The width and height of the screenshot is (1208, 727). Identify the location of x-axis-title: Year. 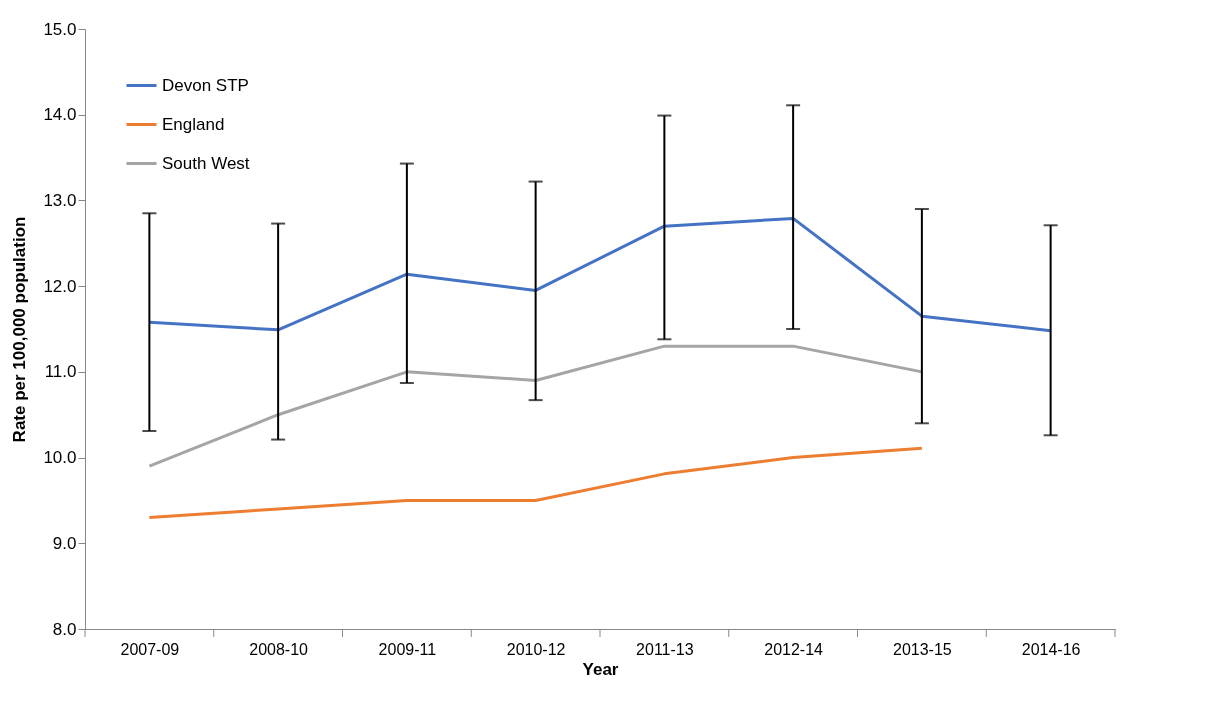
(600, 669).